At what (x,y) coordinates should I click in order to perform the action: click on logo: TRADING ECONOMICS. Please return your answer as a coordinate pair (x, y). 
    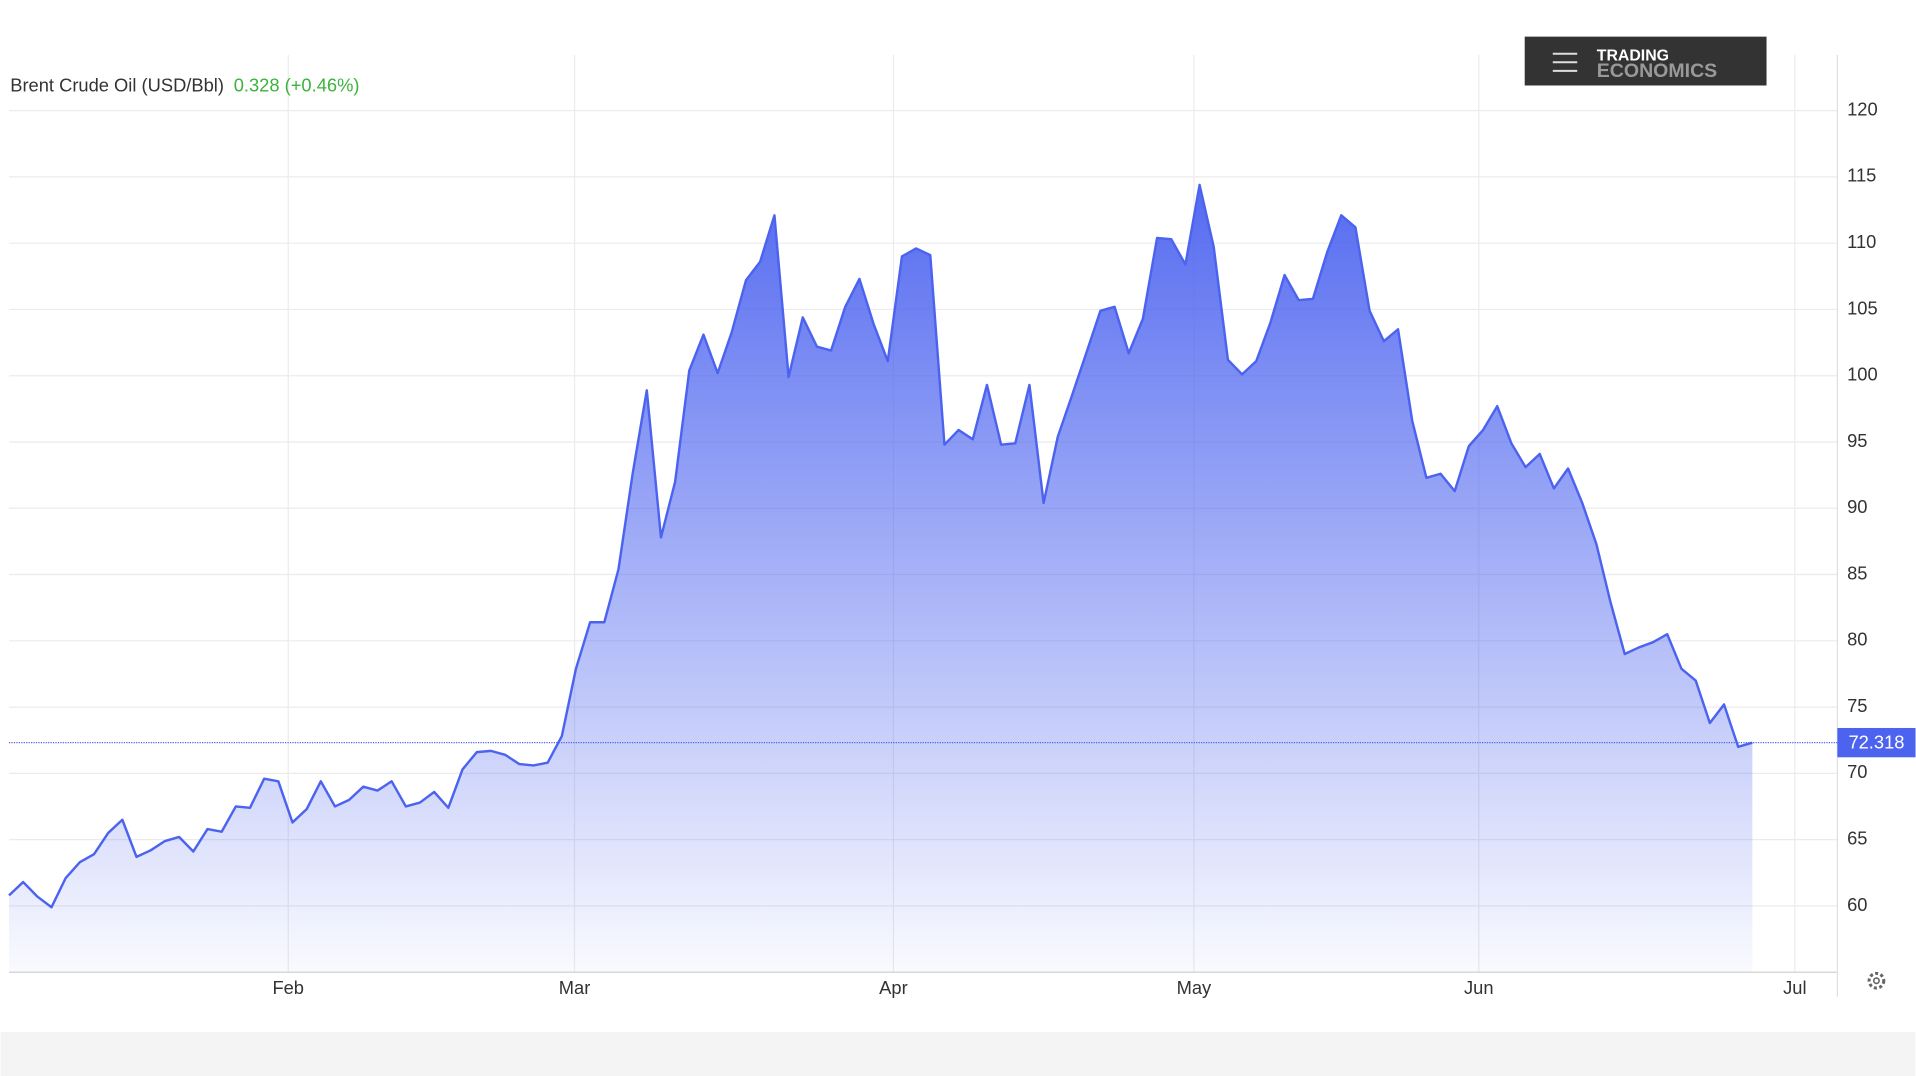
    Looking at the image, I should click on (1645, 61).